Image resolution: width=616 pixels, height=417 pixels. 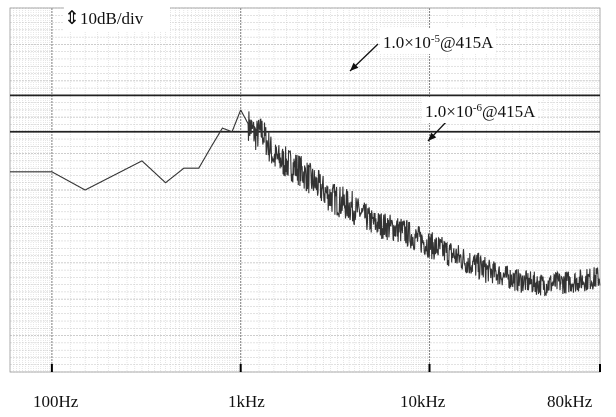 I want to click on double-arrow-icon: ⇕, so click(x=72, y=18).